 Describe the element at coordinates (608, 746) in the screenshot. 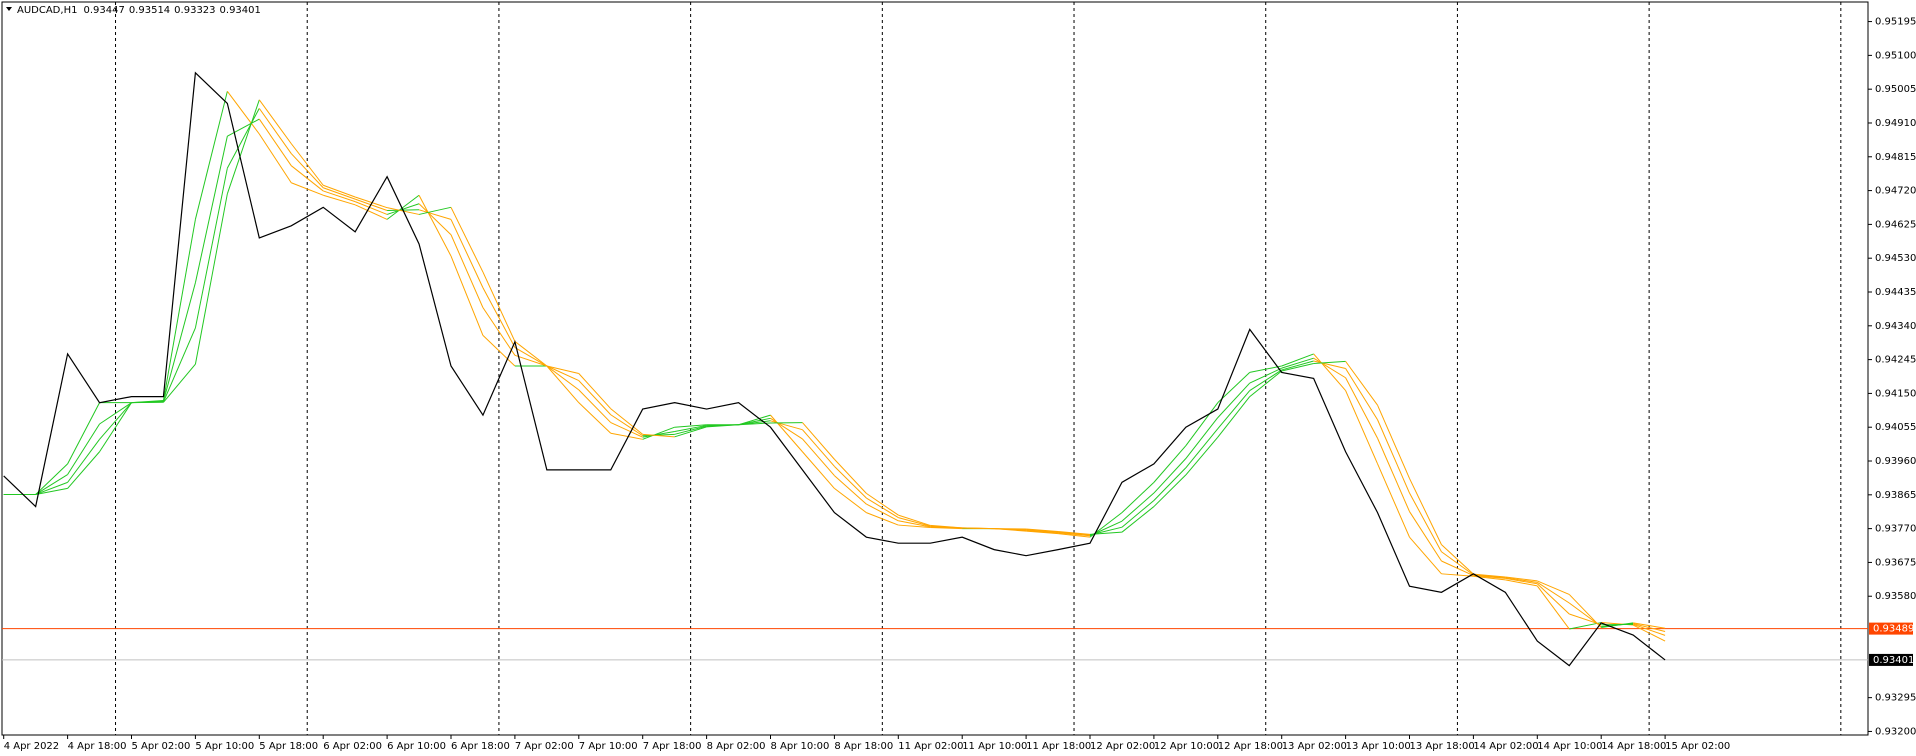

I see `x-tick-label: 7 Apr 10:00` at that location.